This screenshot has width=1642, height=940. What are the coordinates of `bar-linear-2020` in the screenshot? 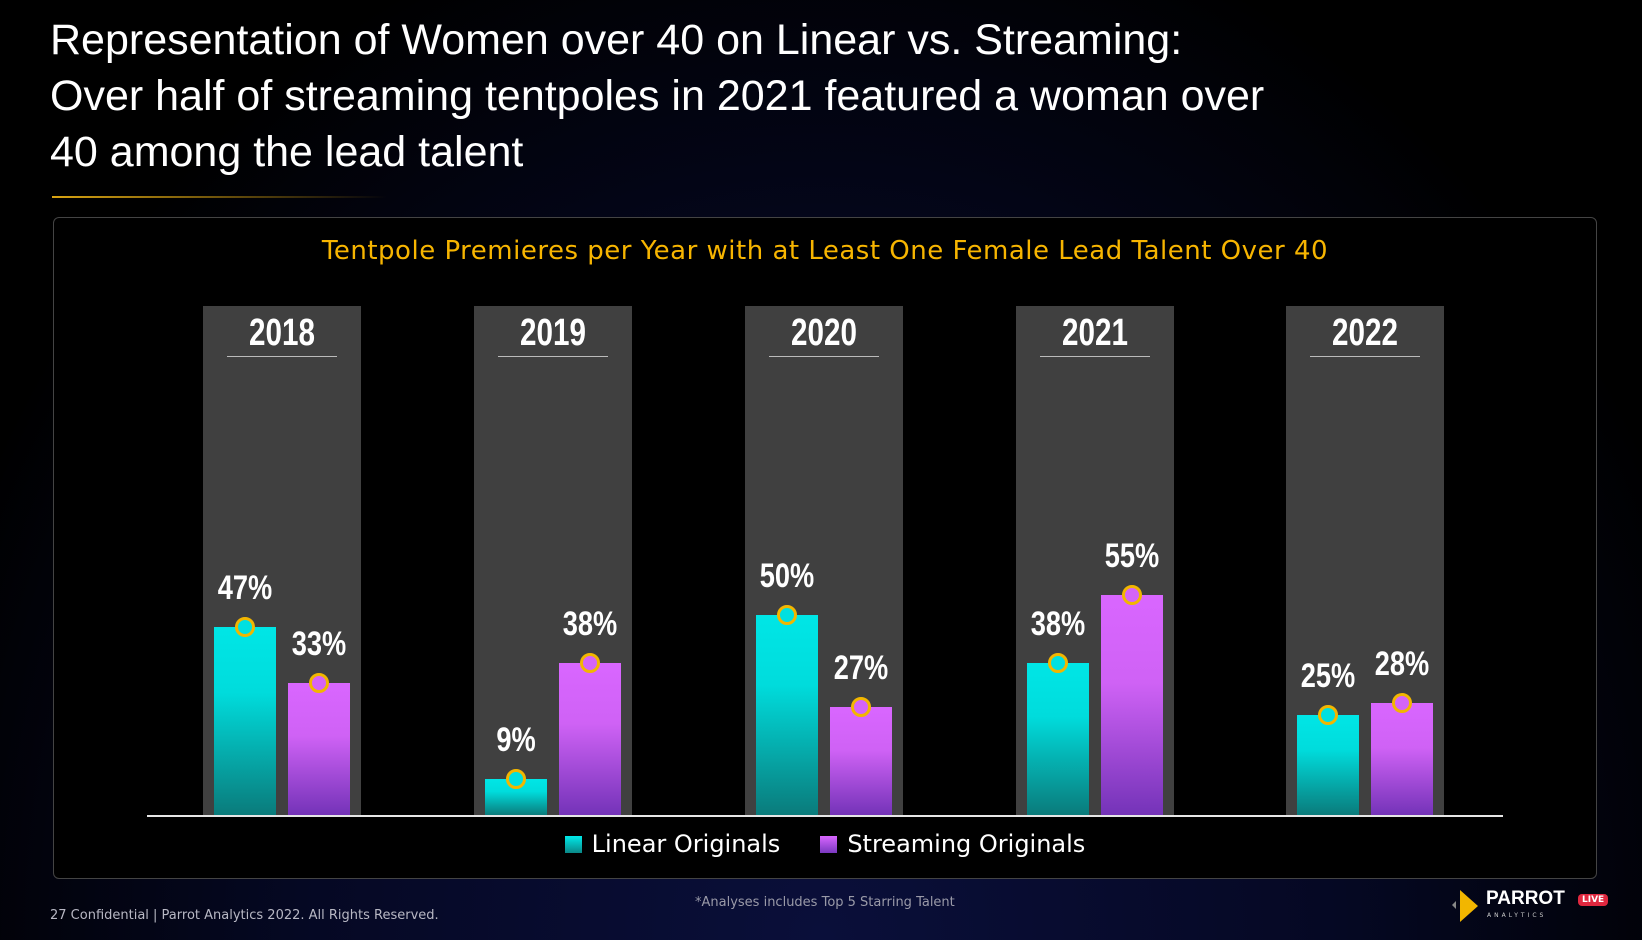 It's located at (787, 715).